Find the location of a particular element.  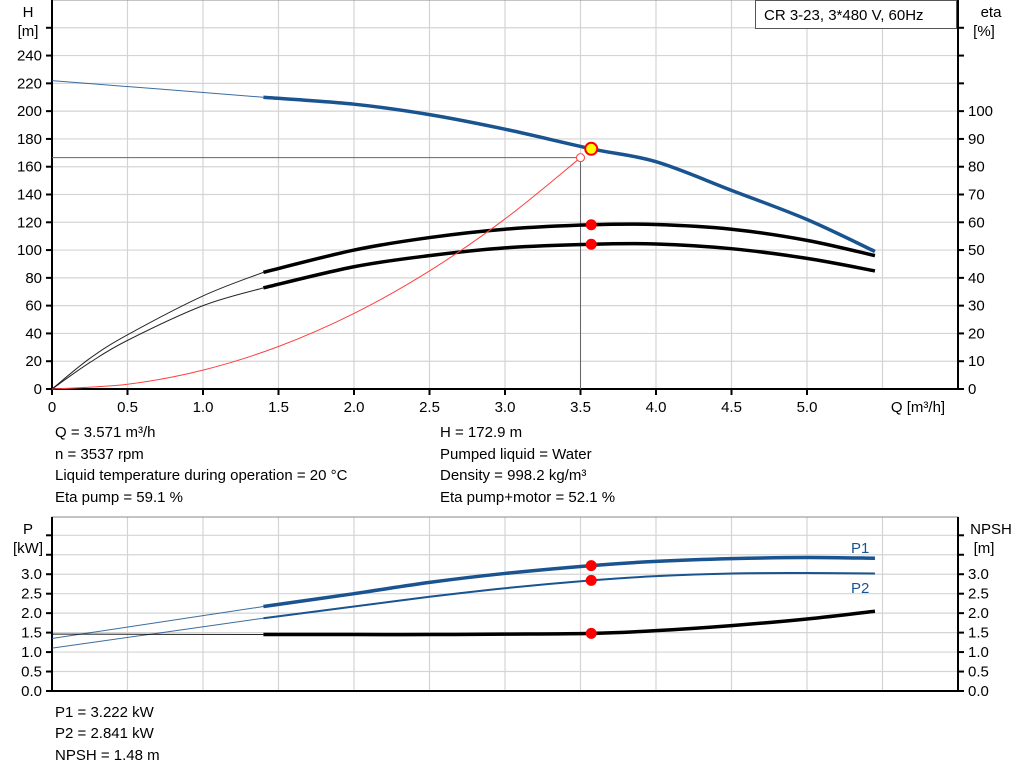

top-y2-tick-label: 80 is located at coordinates (976, 167).